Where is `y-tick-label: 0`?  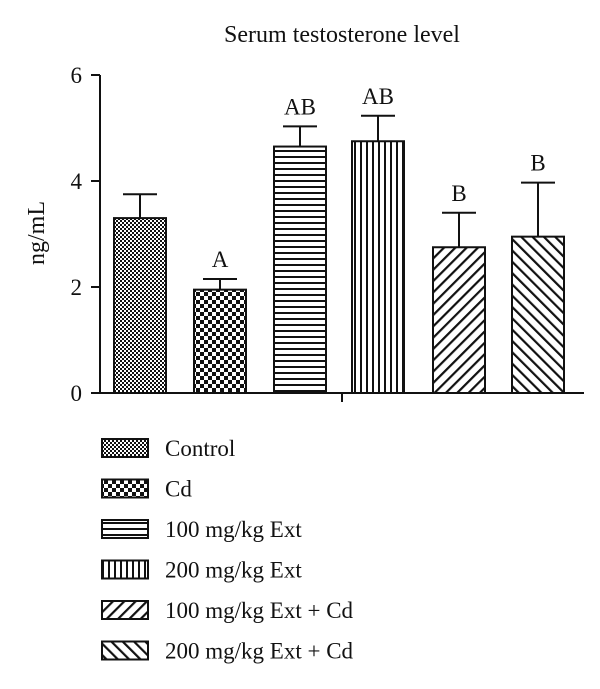
y-tick-label: 0 is located at coordinates (77, 393).